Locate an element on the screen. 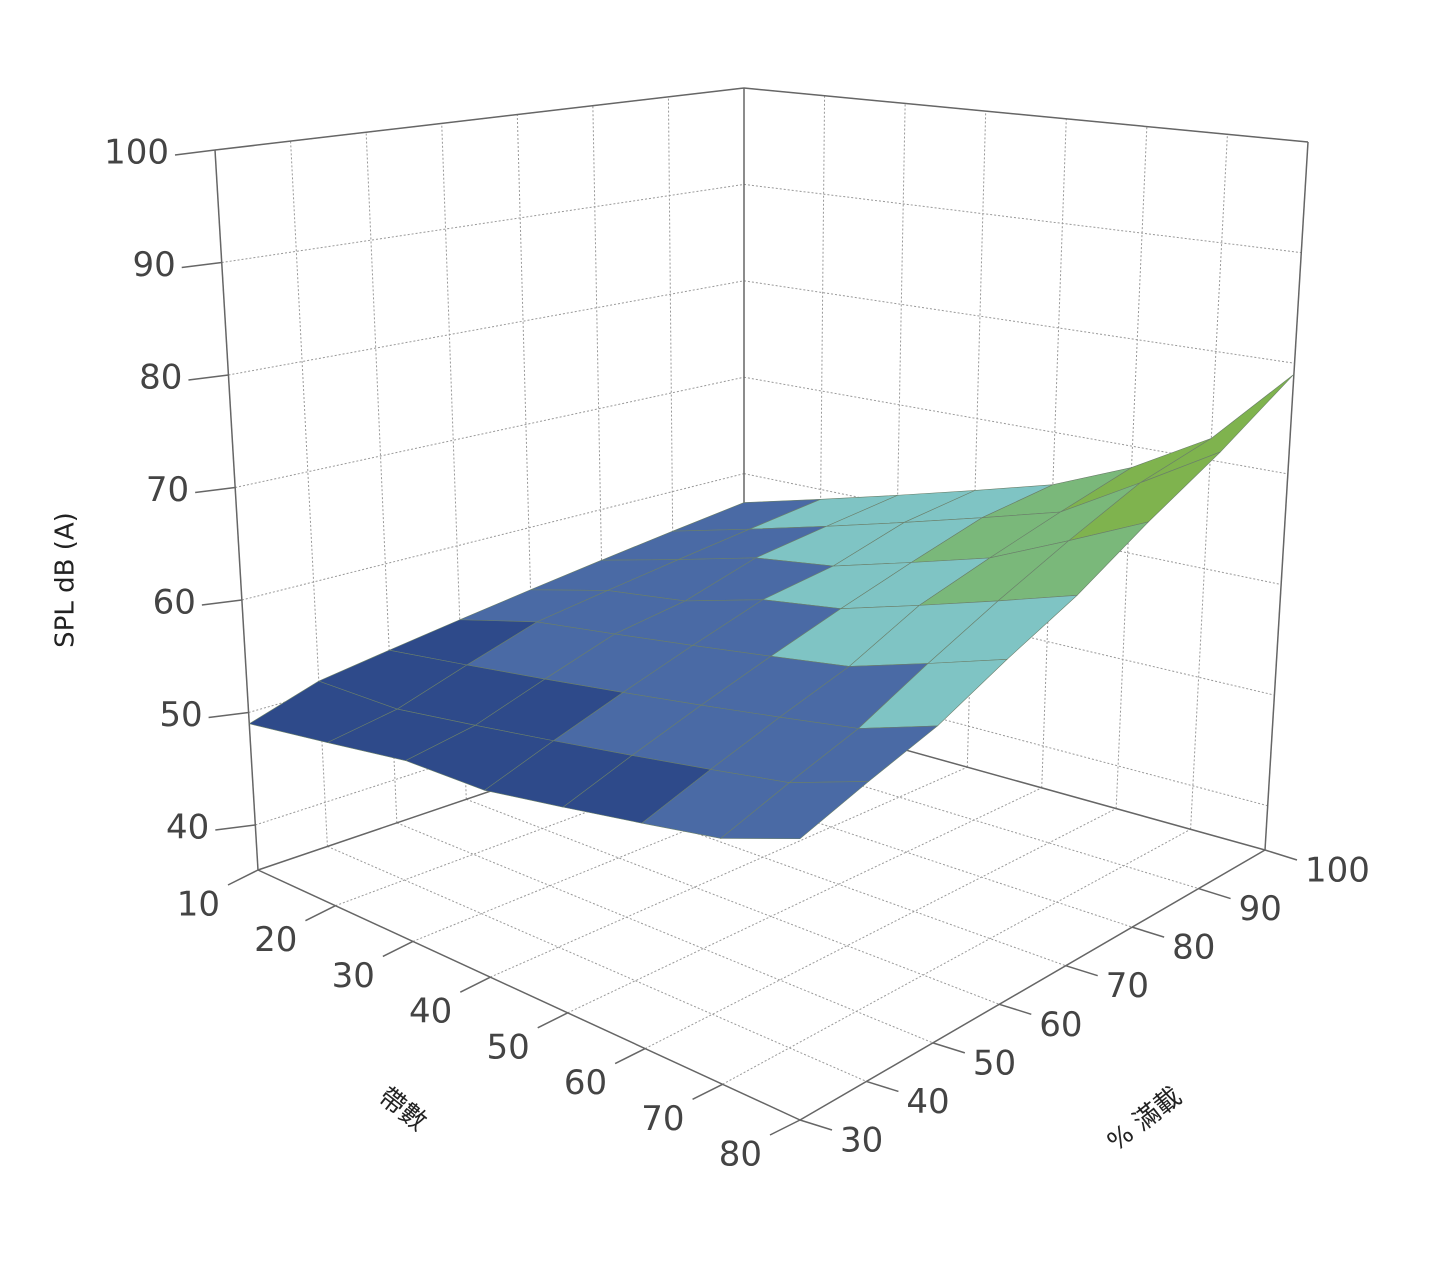 This screenshot has width=1438, height=1262. z-tick-label: 50 is located at coordinates (180, 715).